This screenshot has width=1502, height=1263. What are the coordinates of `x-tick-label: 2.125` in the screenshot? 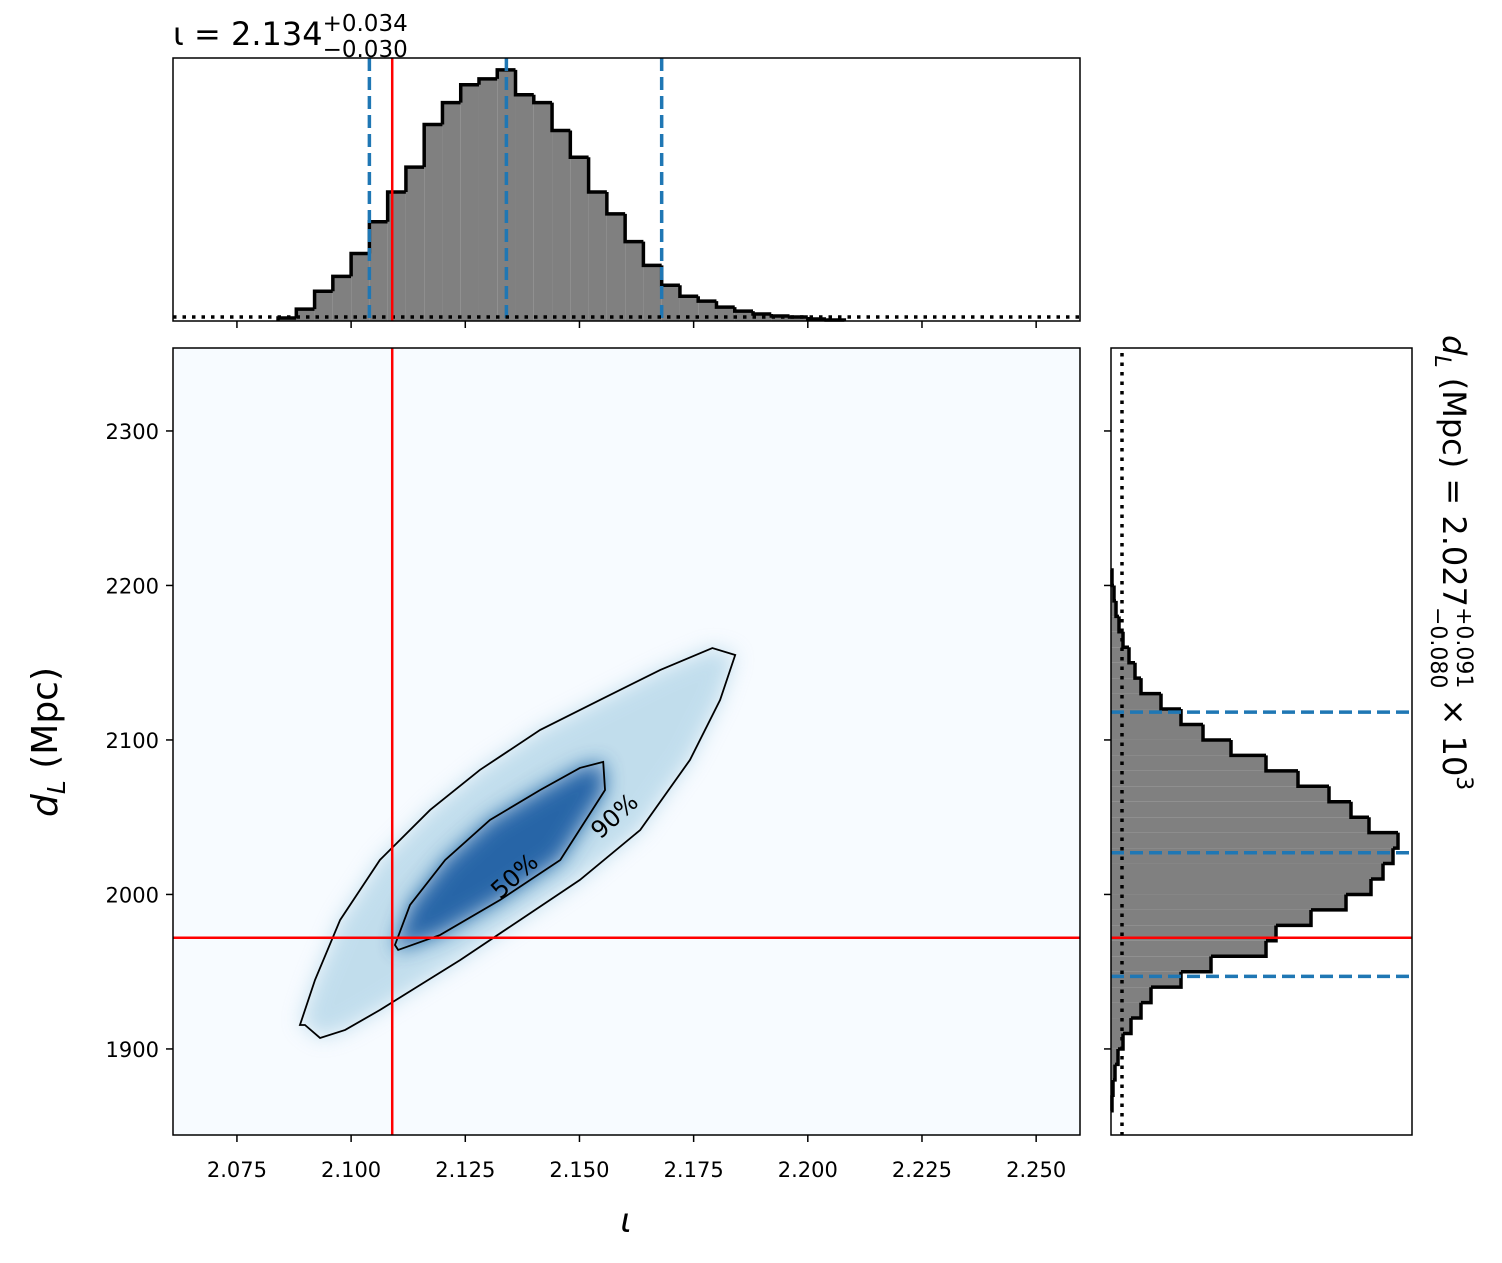 It's located at (465, 1170).